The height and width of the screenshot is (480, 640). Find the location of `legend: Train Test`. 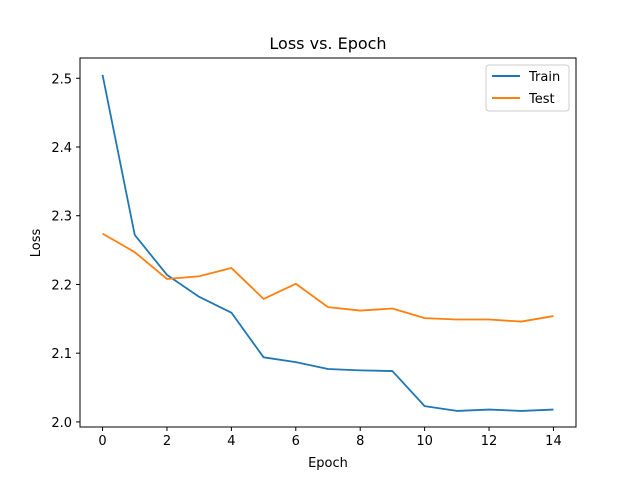

legend: Train Test is located at coordinates (527, 88).